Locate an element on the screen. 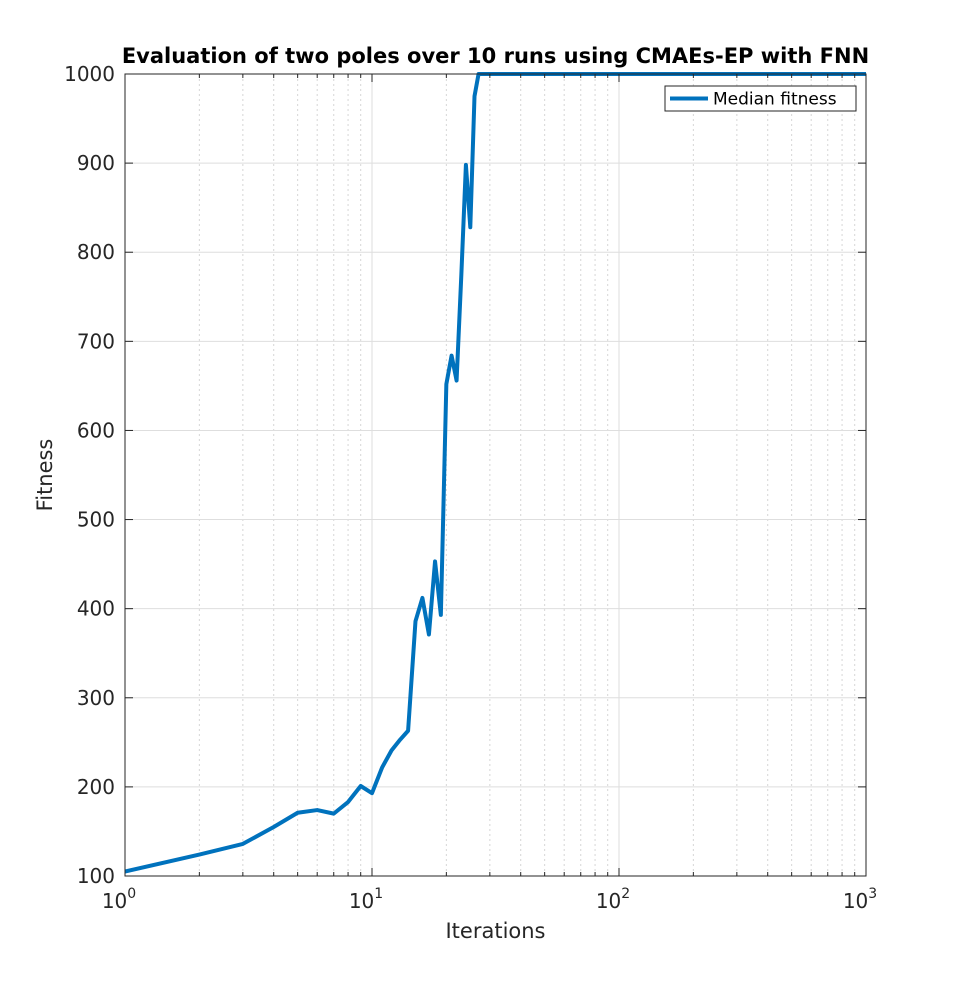 The image size is (958, 988). y-tick-label: 100 is located at coordinates (96, 876).